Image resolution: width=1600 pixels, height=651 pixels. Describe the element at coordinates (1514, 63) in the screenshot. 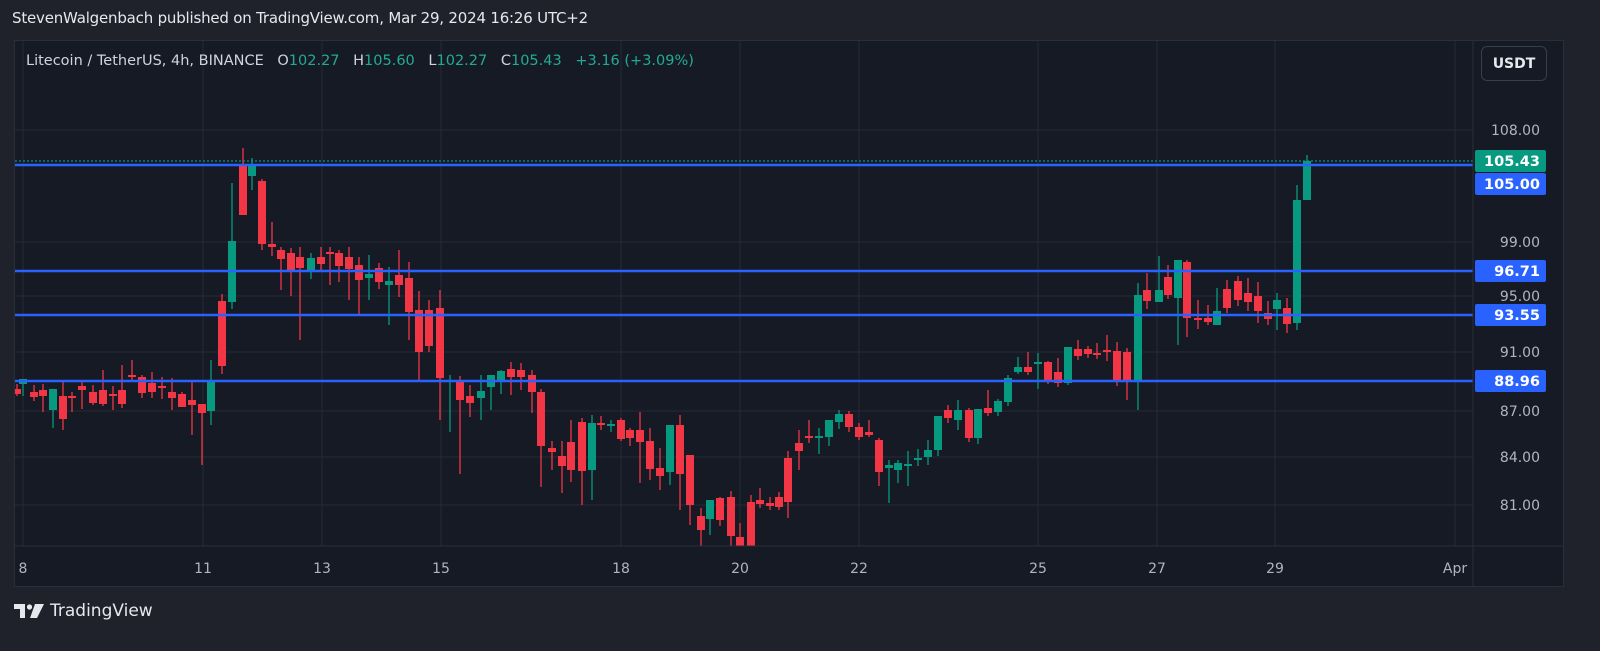

I see `currency-button: USDT` at that location.